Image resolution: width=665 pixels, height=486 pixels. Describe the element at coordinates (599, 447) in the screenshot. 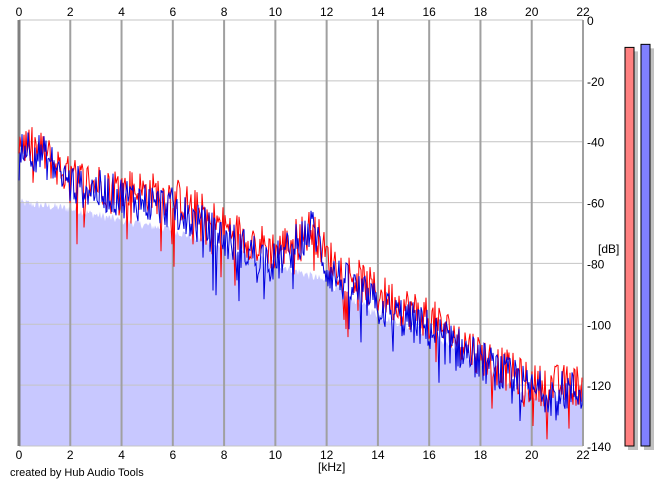

I see `y-tick-label: -140` at that location.